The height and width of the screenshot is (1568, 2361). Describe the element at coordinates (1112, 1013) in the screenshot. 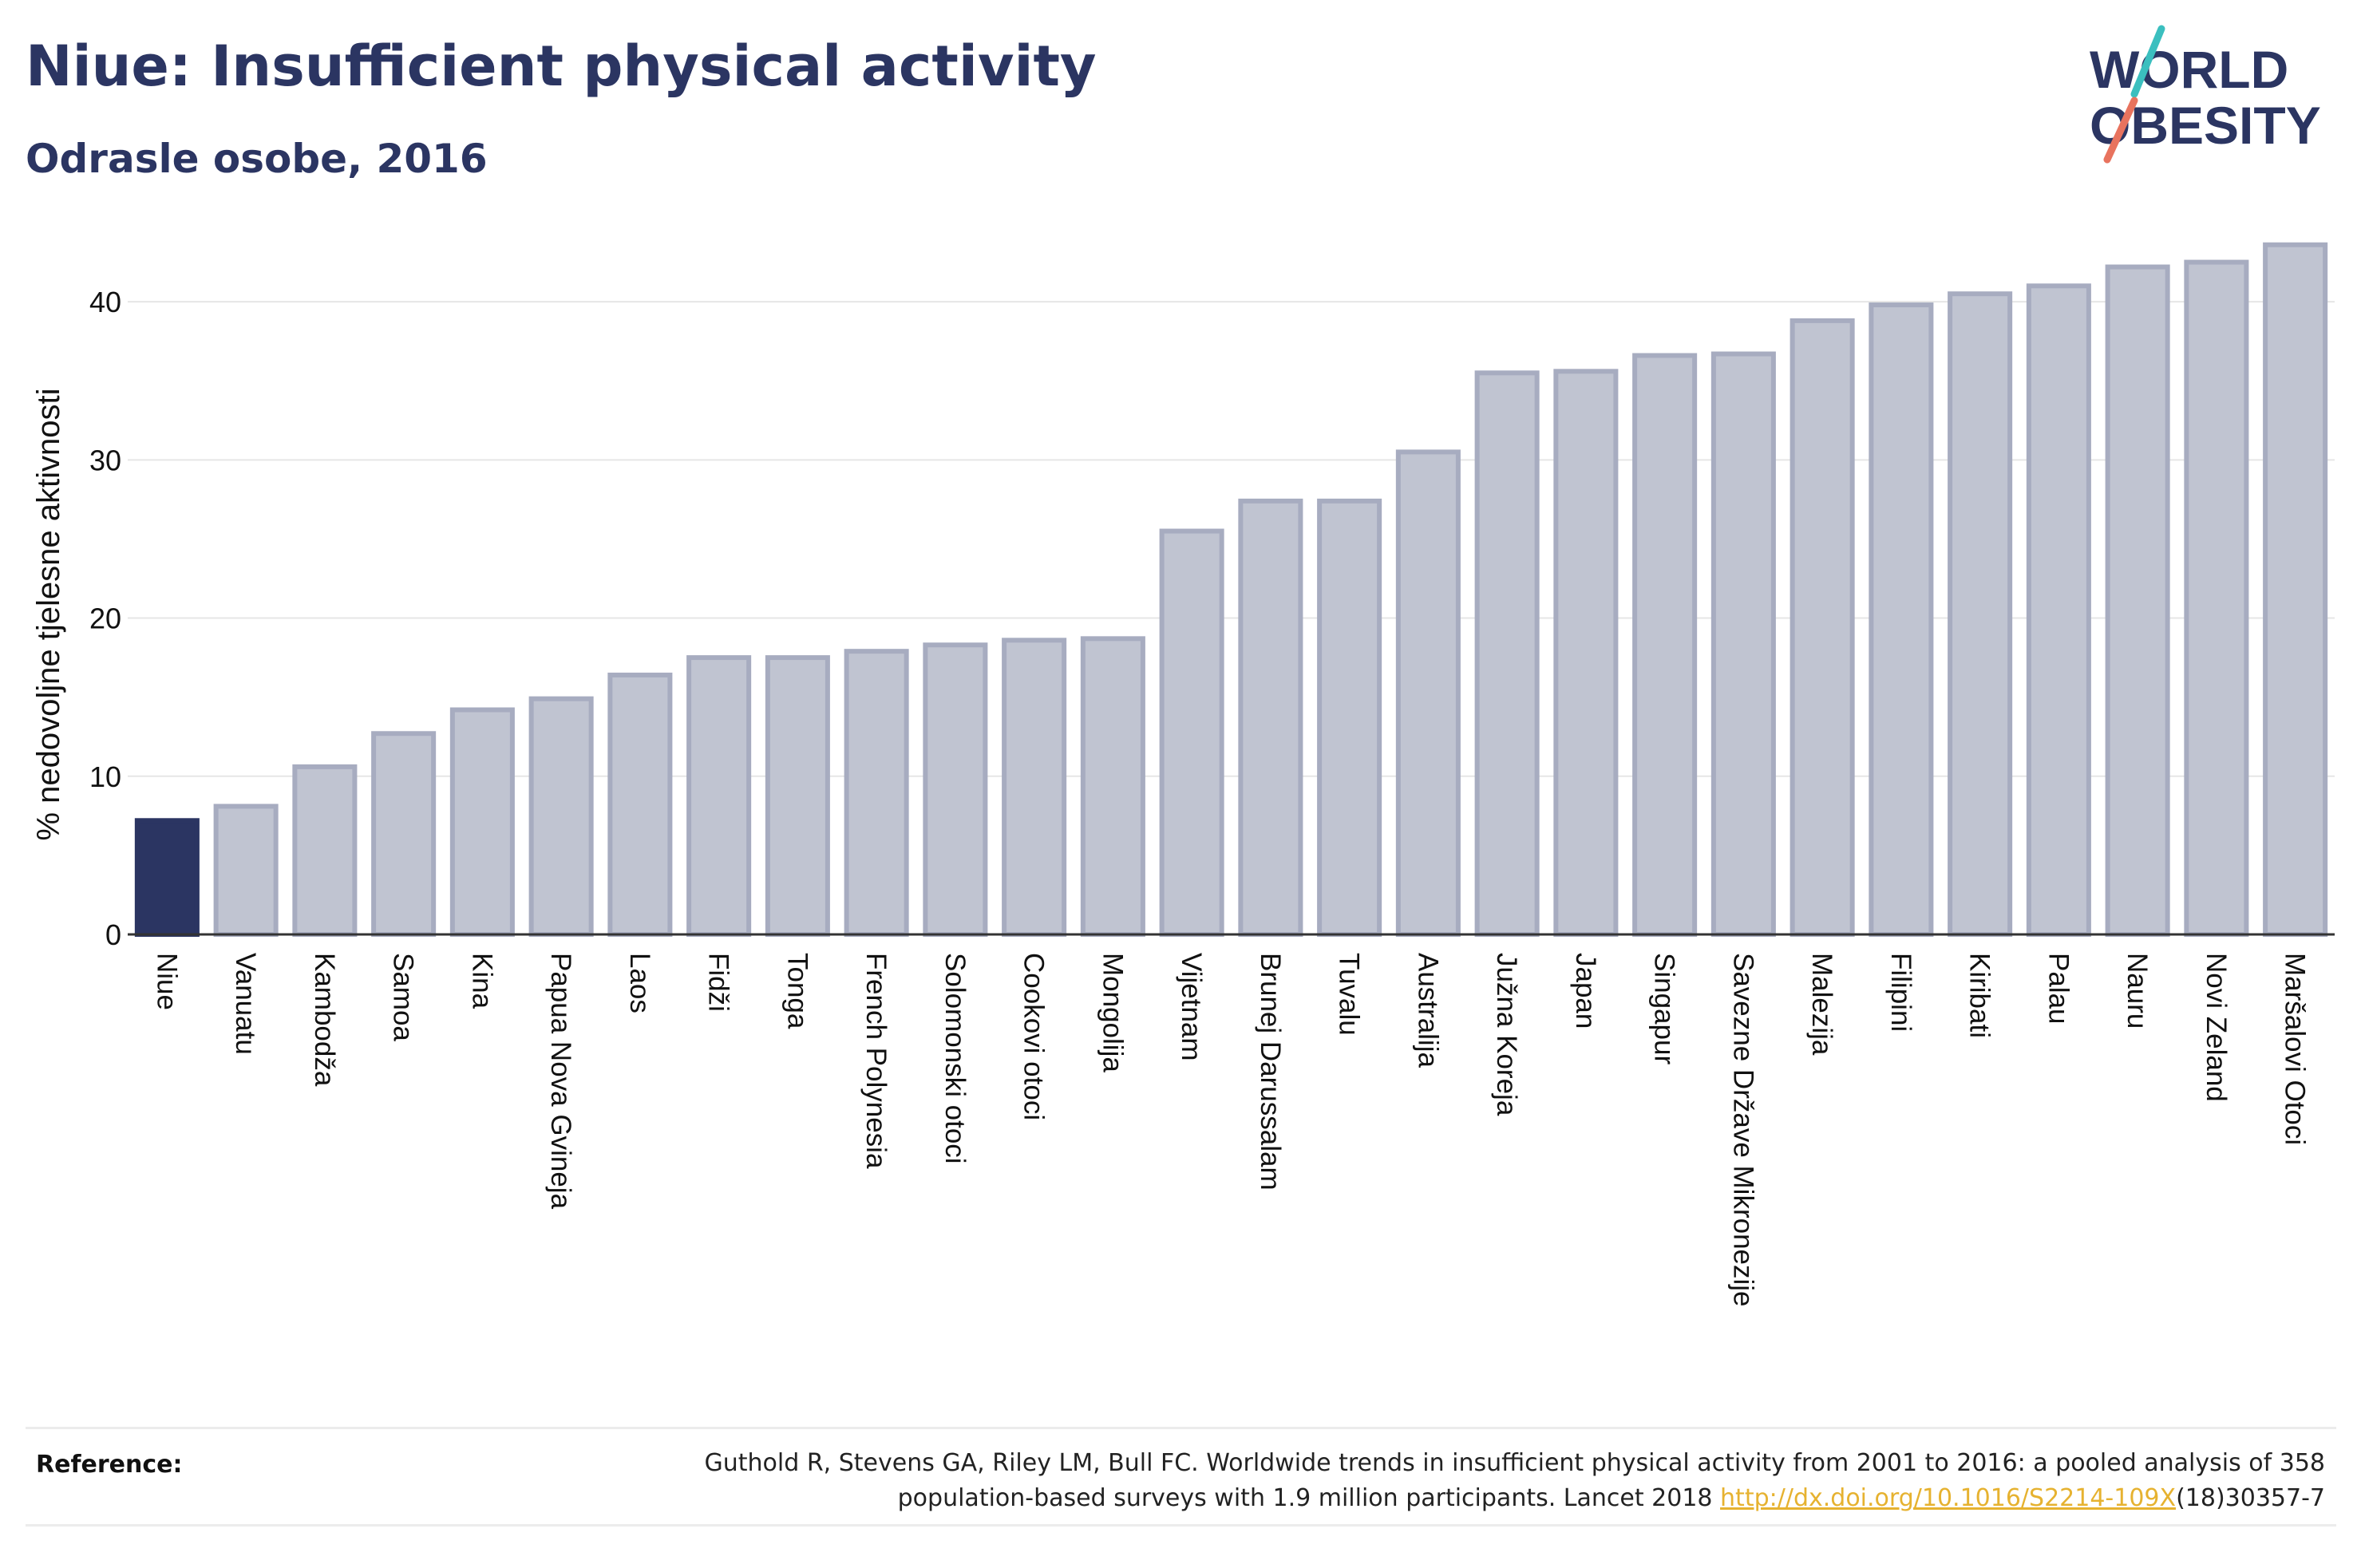

I see `x-tick-label: Mongolija` at that location.